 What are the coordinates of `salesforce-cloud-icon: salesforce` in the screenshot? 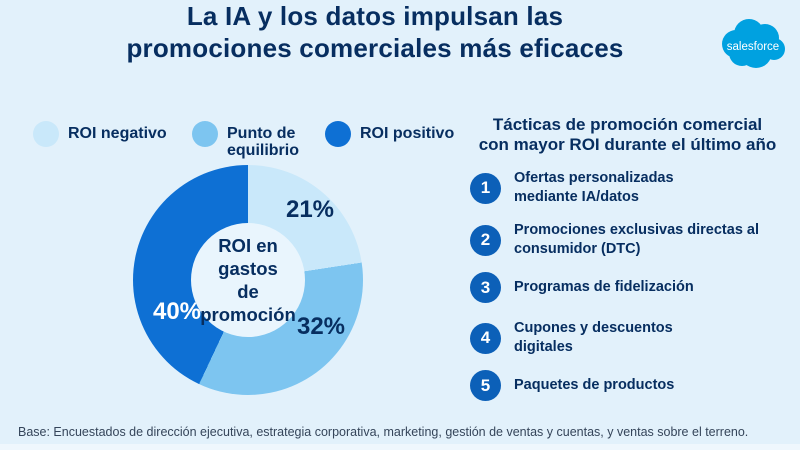 It's located at (753, 43).